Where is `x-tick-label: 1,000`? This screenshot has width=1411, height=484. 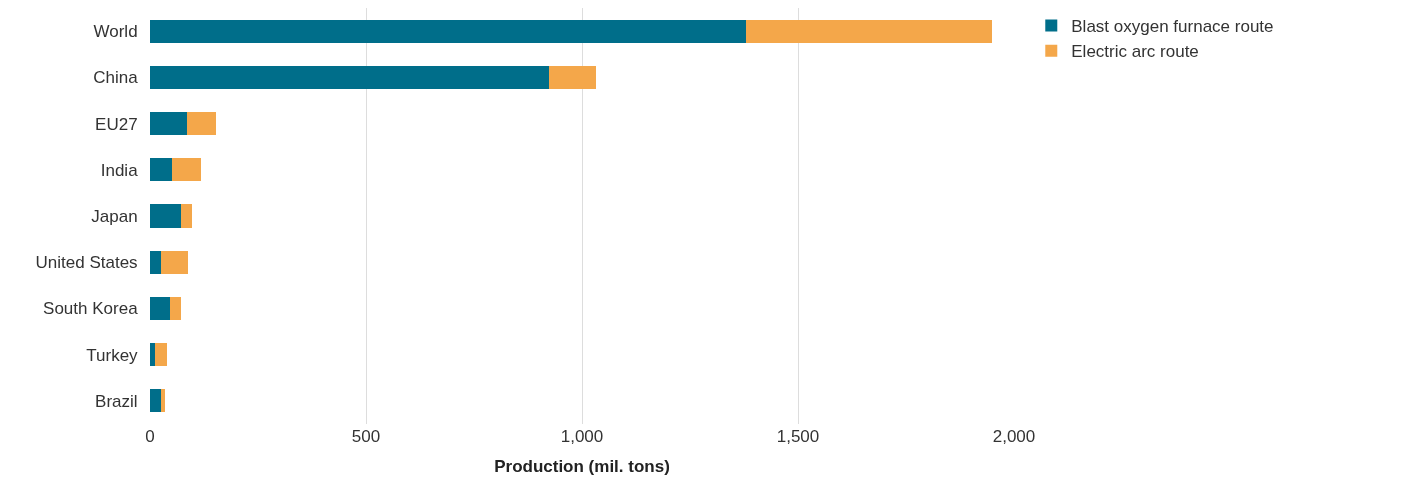 x-tick-label: 1,000 is located at coordinates (582, 436).